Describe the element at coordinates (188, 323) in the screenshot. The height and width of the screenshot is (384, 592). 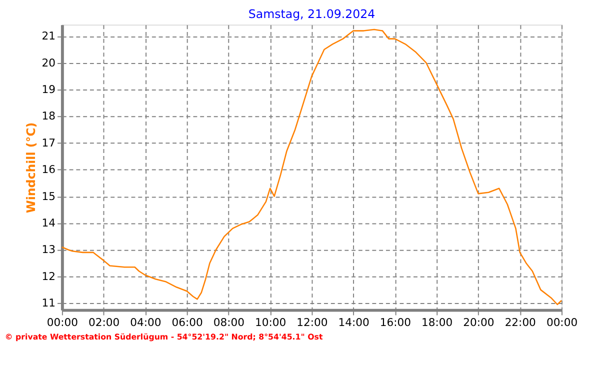
I see `x-tick-label: 06:00` at that location.